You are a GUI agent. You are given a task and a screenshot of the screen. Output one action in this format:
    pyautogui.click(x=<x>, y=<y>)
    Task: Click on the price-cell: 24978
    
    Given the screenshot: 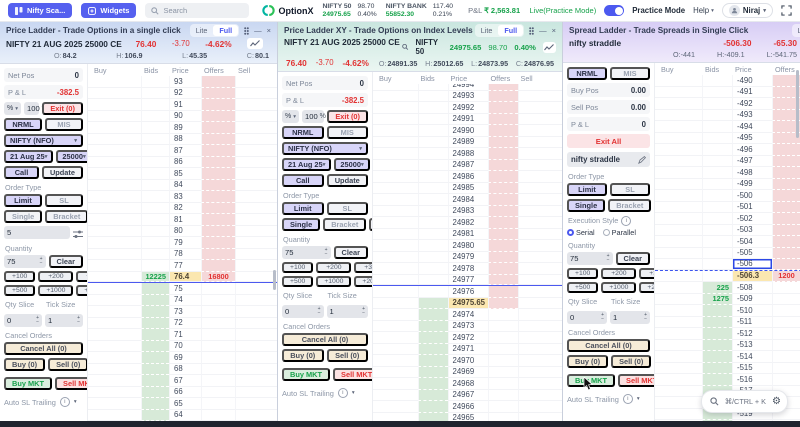 What is the action you would take?
    pyautogui.click(x=467, y=269)
    